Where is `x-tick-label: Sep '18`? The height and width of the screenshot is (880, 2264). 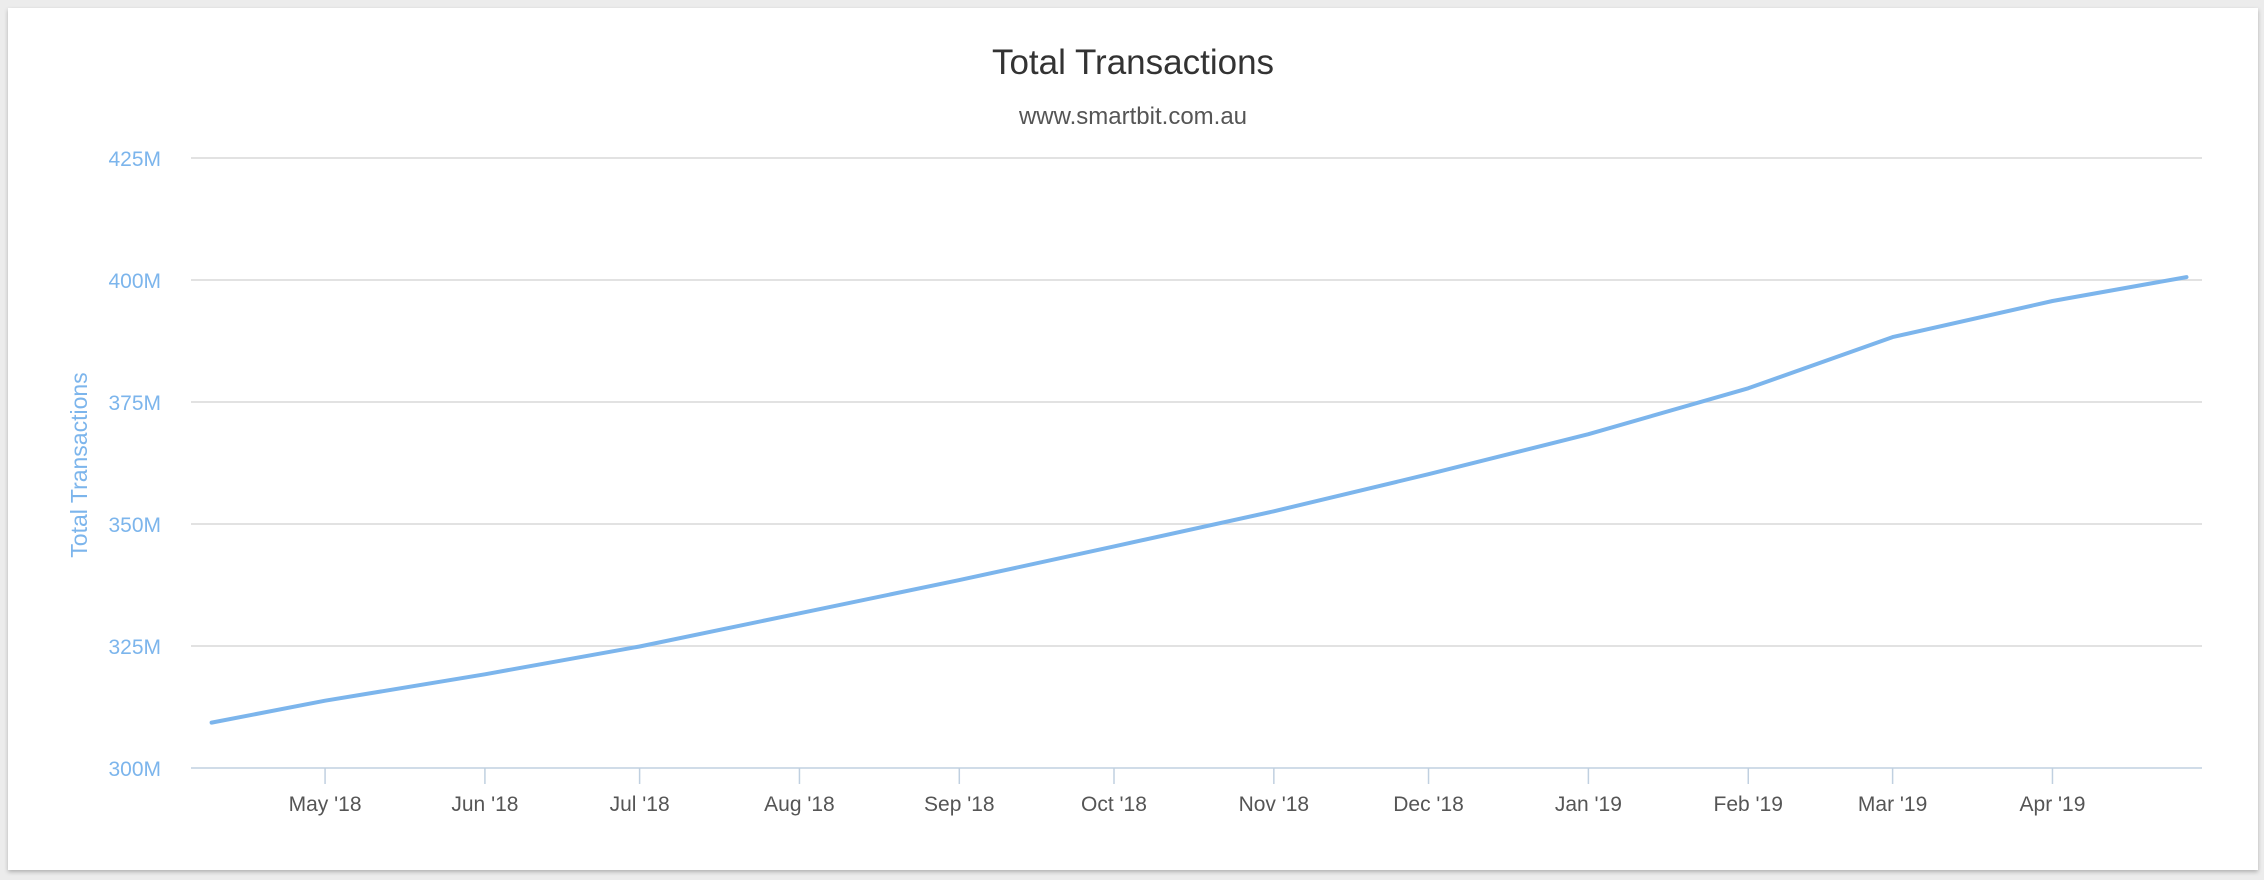 x-tick-label: Sep '18 is located at coordinates (959, 804).